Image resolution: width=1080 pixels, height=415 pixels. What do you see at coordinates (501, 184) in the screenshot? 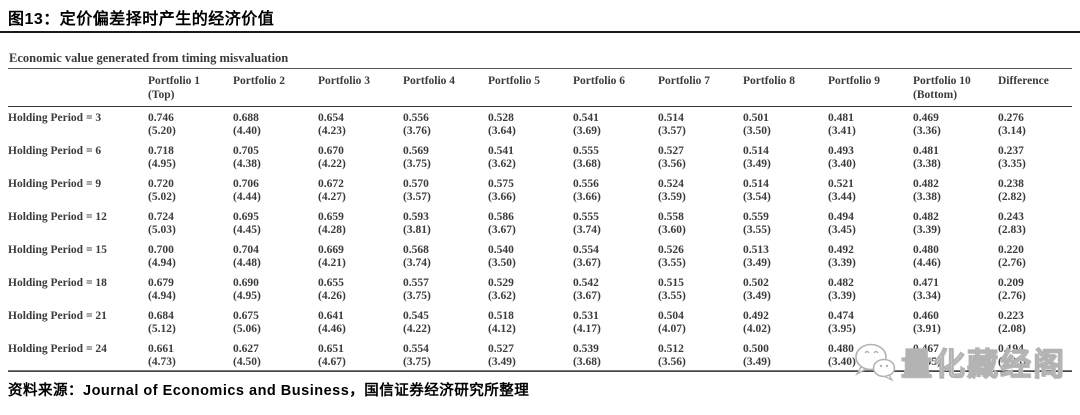
I see `value-cell: 0.575` at bounding box center [501, 184].